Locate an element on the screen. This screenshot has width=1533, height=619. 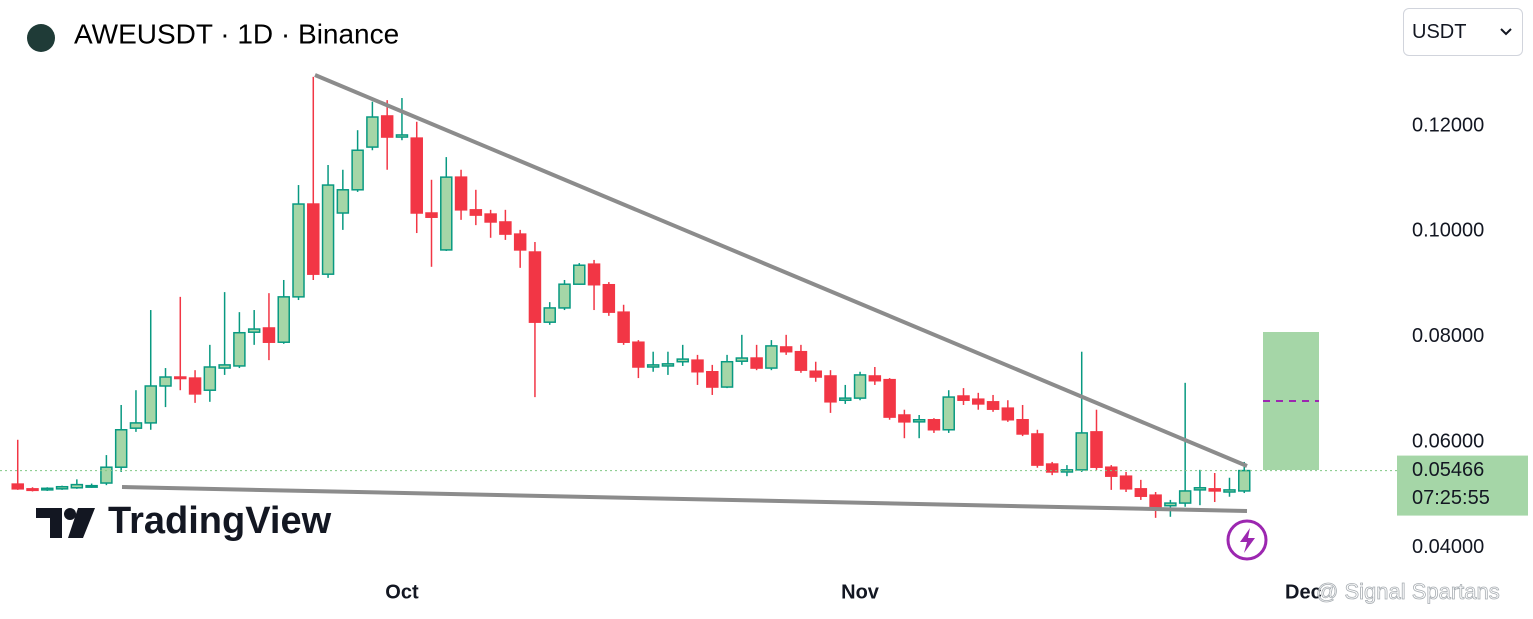
currency-select: USDT is located at coordinates (1463, 32).